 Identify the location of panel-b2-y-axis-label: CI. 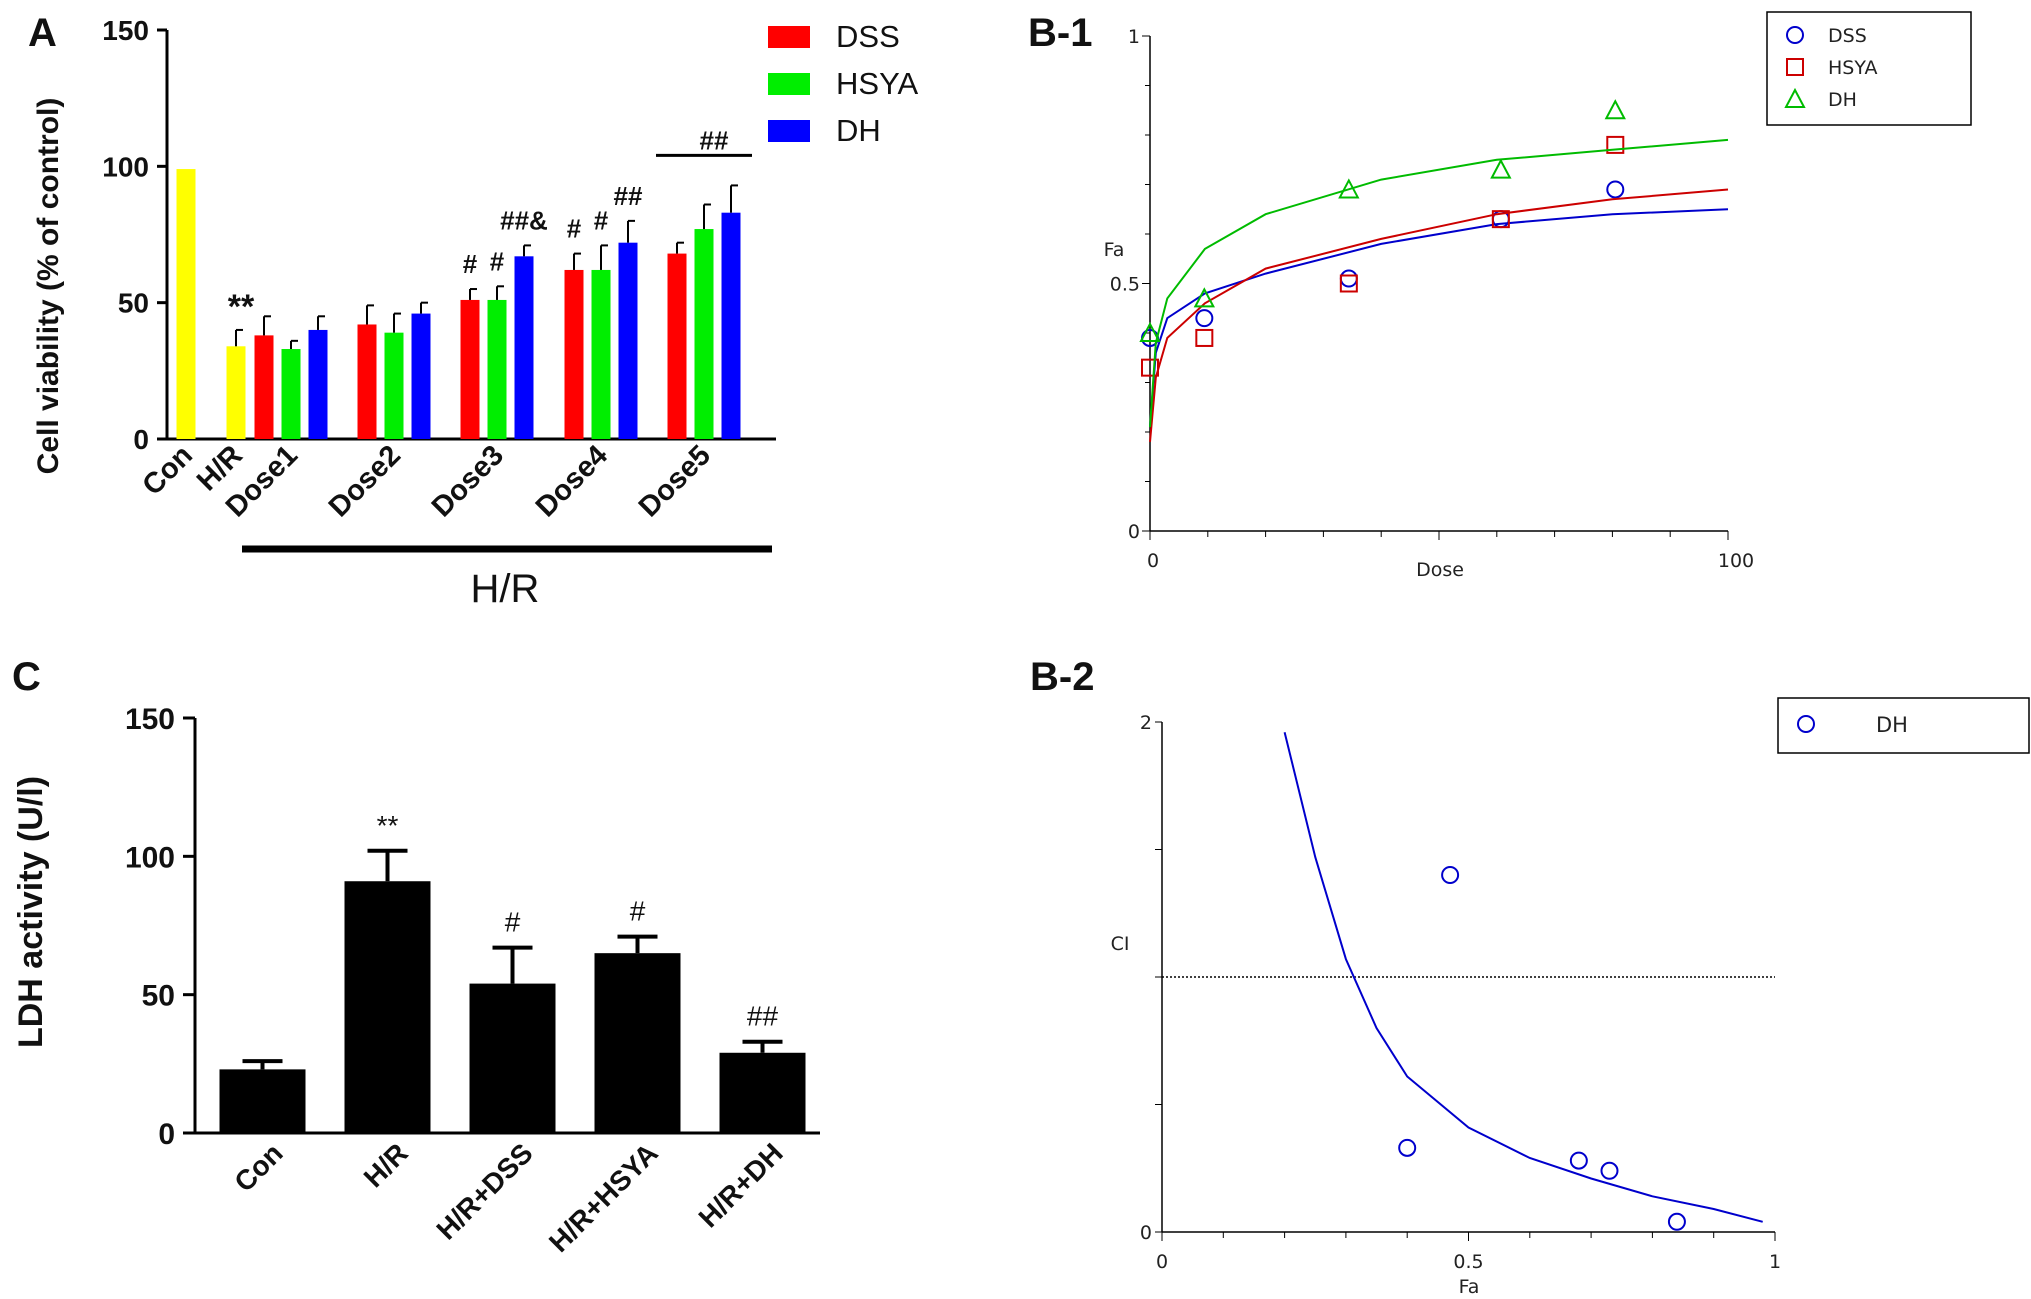
(1120, 944).